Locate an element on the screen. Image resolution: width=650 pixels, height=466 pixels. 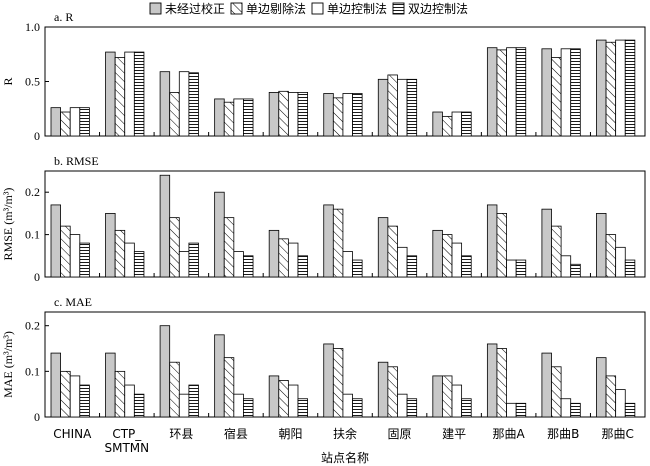
legend-item: 单边控制法 is located at coordinates (349, 9).